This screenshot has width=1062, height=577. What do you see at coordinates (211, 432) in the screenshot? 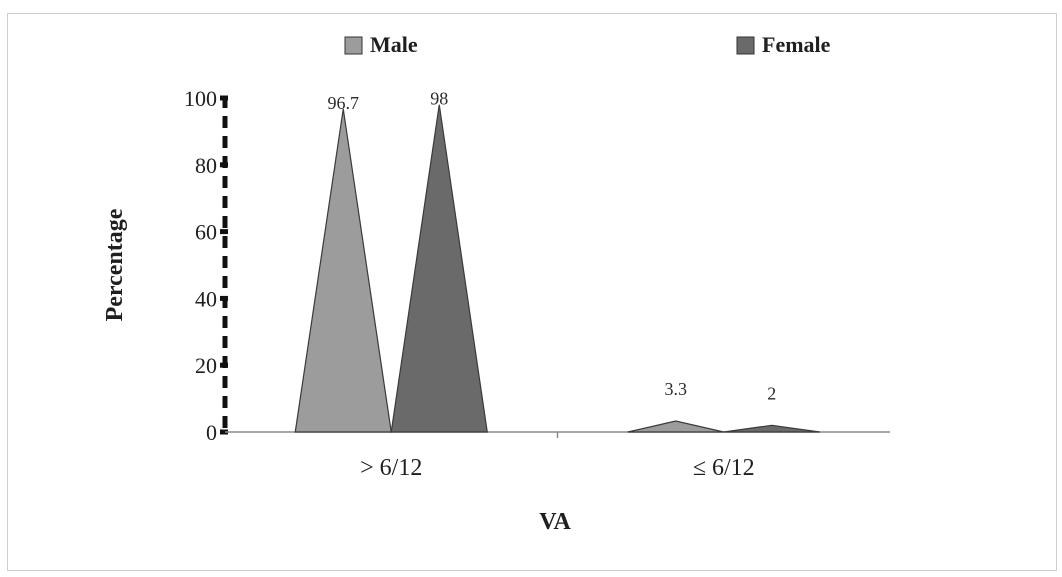
I see `y-tick-label: 0` at bounding box center [211, 432].